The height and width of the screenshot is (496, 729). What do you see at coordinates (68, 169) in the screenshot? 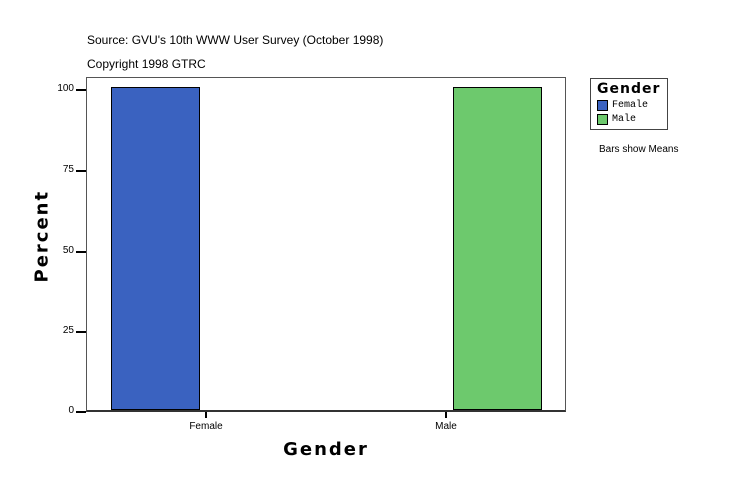
I see `y-tick-label: 75` at bounding box center [68, 169].